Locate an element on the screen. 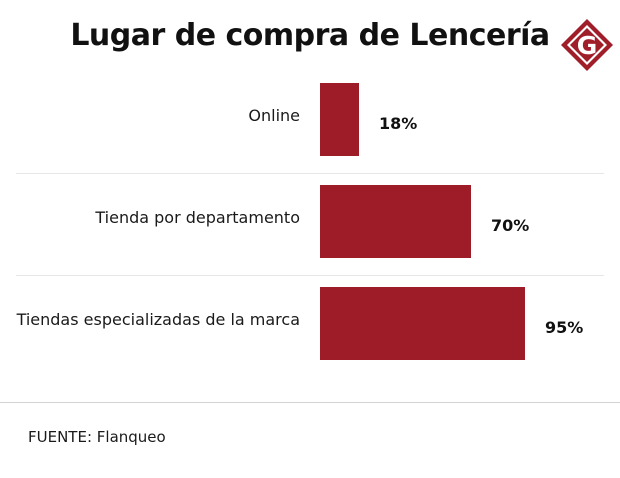 This screenshot has height=478, width=620. category-label: Tienda por departamento is located at coordinates (197, 217).